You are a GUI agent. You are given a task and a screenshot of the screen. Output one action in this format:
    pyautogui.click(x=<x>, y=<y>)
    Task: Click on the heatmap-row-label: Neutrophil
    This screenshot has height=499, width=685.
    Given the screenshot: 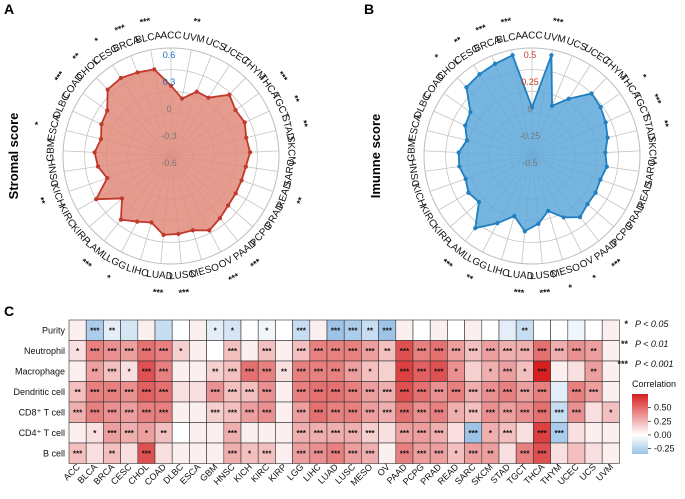 What is the action you would take?
    pyautogui.click(x=44, y=351)
    